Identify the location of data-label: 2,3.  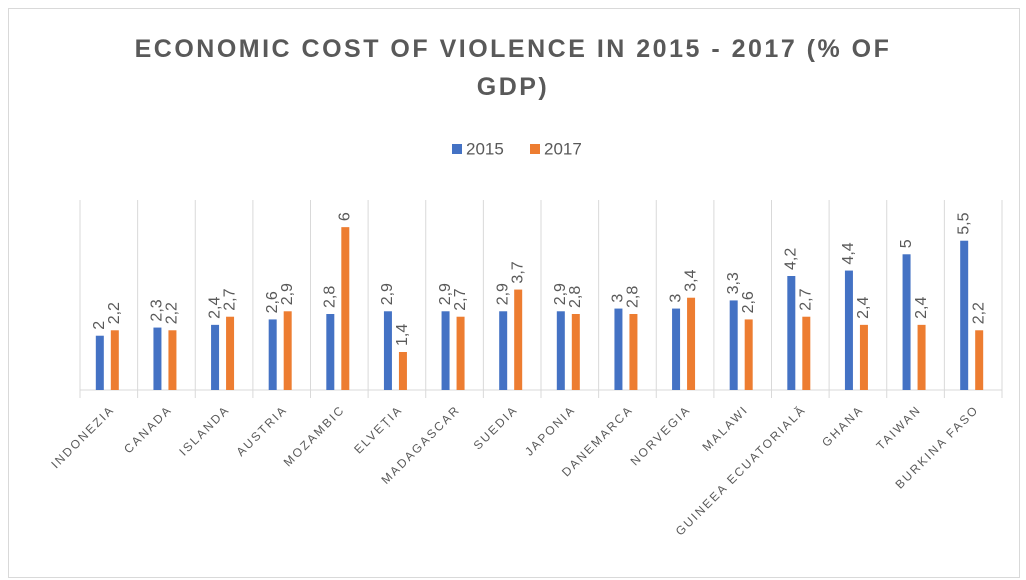
(157, 310).